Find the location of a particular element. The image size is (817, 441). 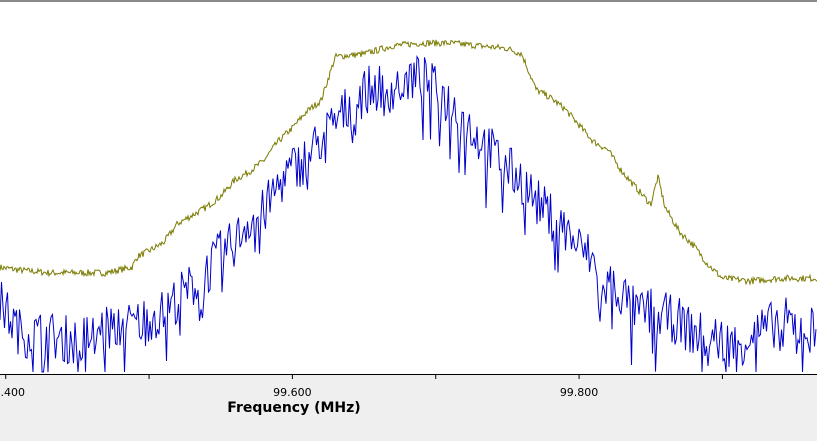

x-axis-title: Frequency (MHz) is located at coordinates (294, 408).